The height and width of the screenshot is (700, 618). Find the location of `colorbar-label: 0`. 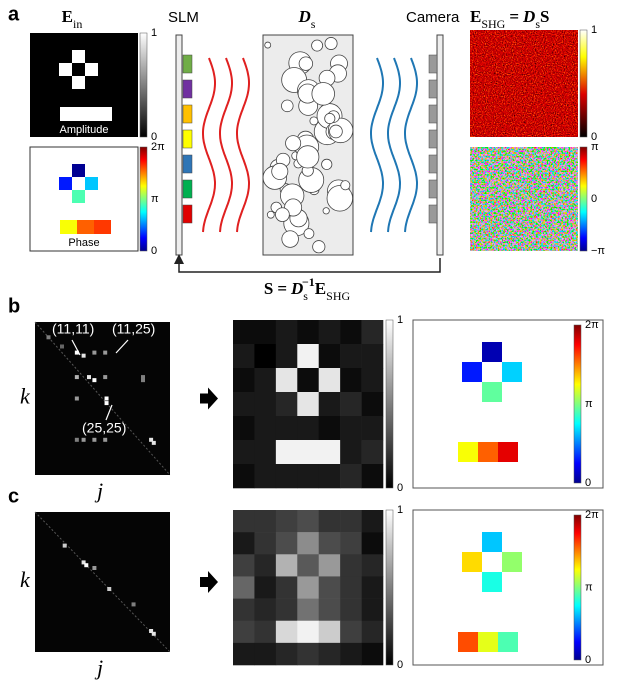

colorbar-label: 0 is located at coordinates (400, 665).